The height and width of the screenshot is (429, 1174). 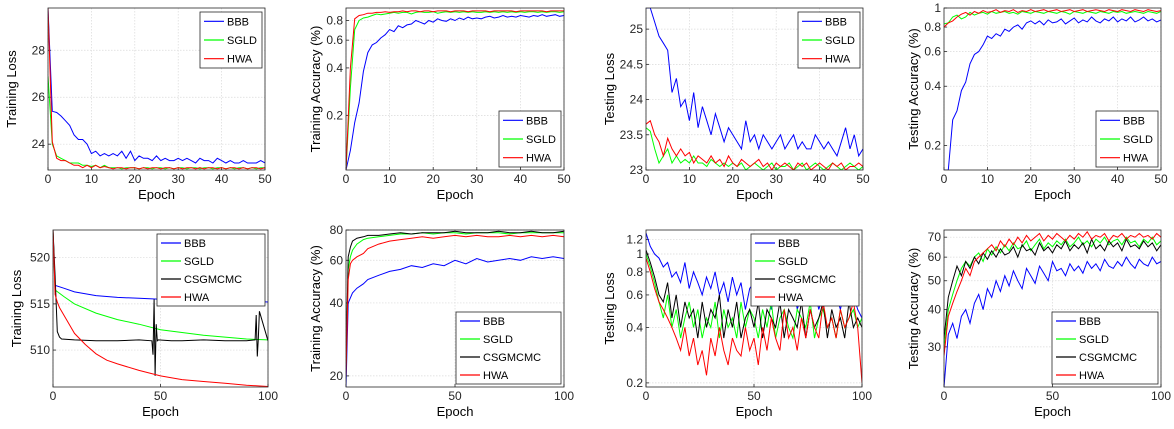 I want to click on y-tick-label: 30, so click(x=935, y=347).